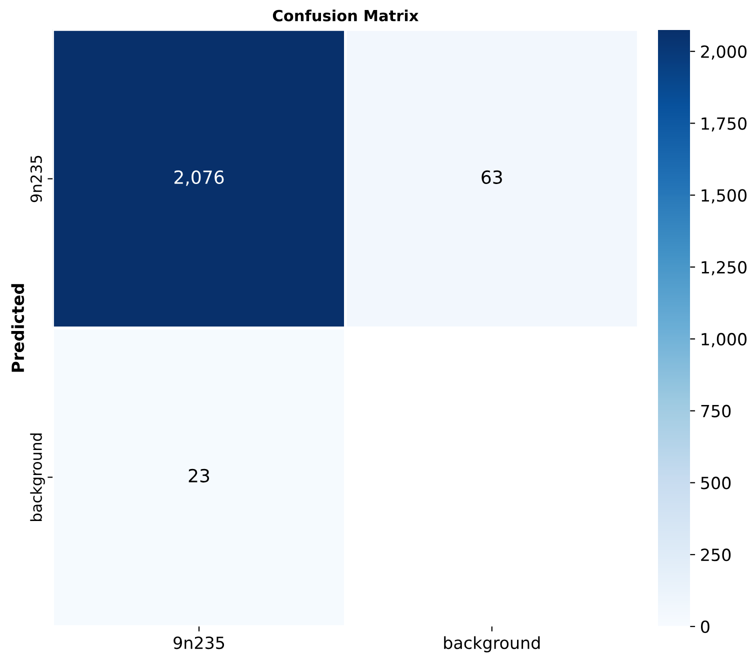 The height and width of the screenshot is (656, 751). I want to click on color-bar-label: 500, so click(716, 483).